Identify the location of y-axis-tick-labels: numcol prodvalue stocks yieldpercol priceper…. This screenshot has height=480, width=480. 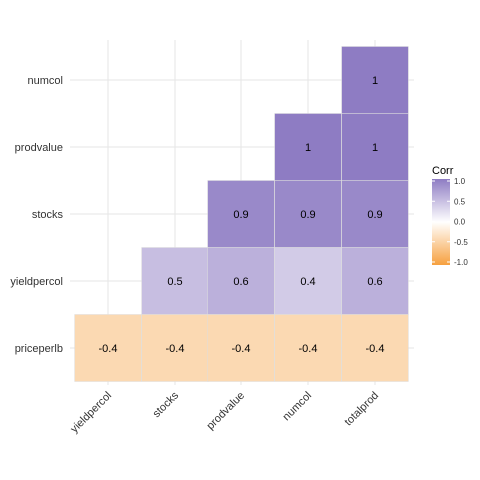
(36, 215).